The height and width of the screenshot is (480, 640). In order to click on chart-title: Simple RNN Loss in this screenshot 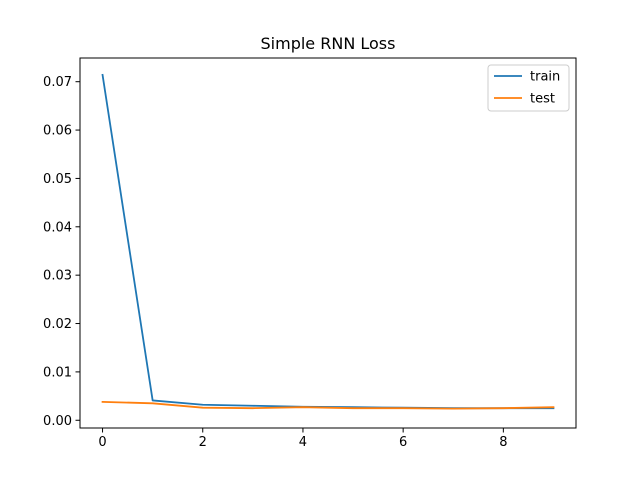, I will do `click(328, 43)`.